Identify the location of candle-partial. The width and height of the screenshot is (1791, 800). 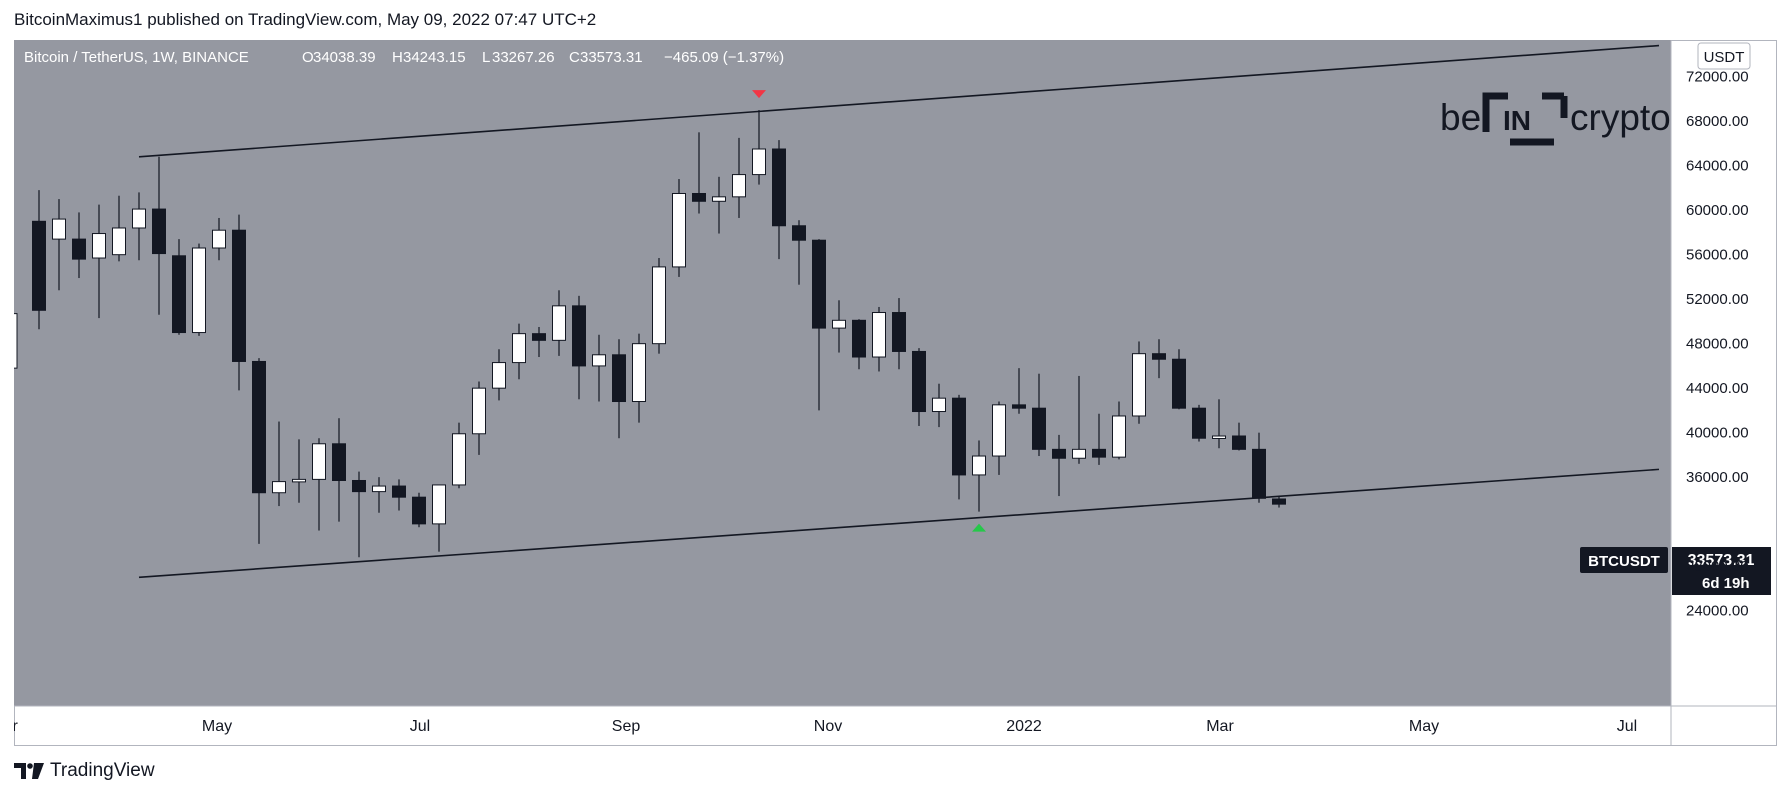
(16, 341).